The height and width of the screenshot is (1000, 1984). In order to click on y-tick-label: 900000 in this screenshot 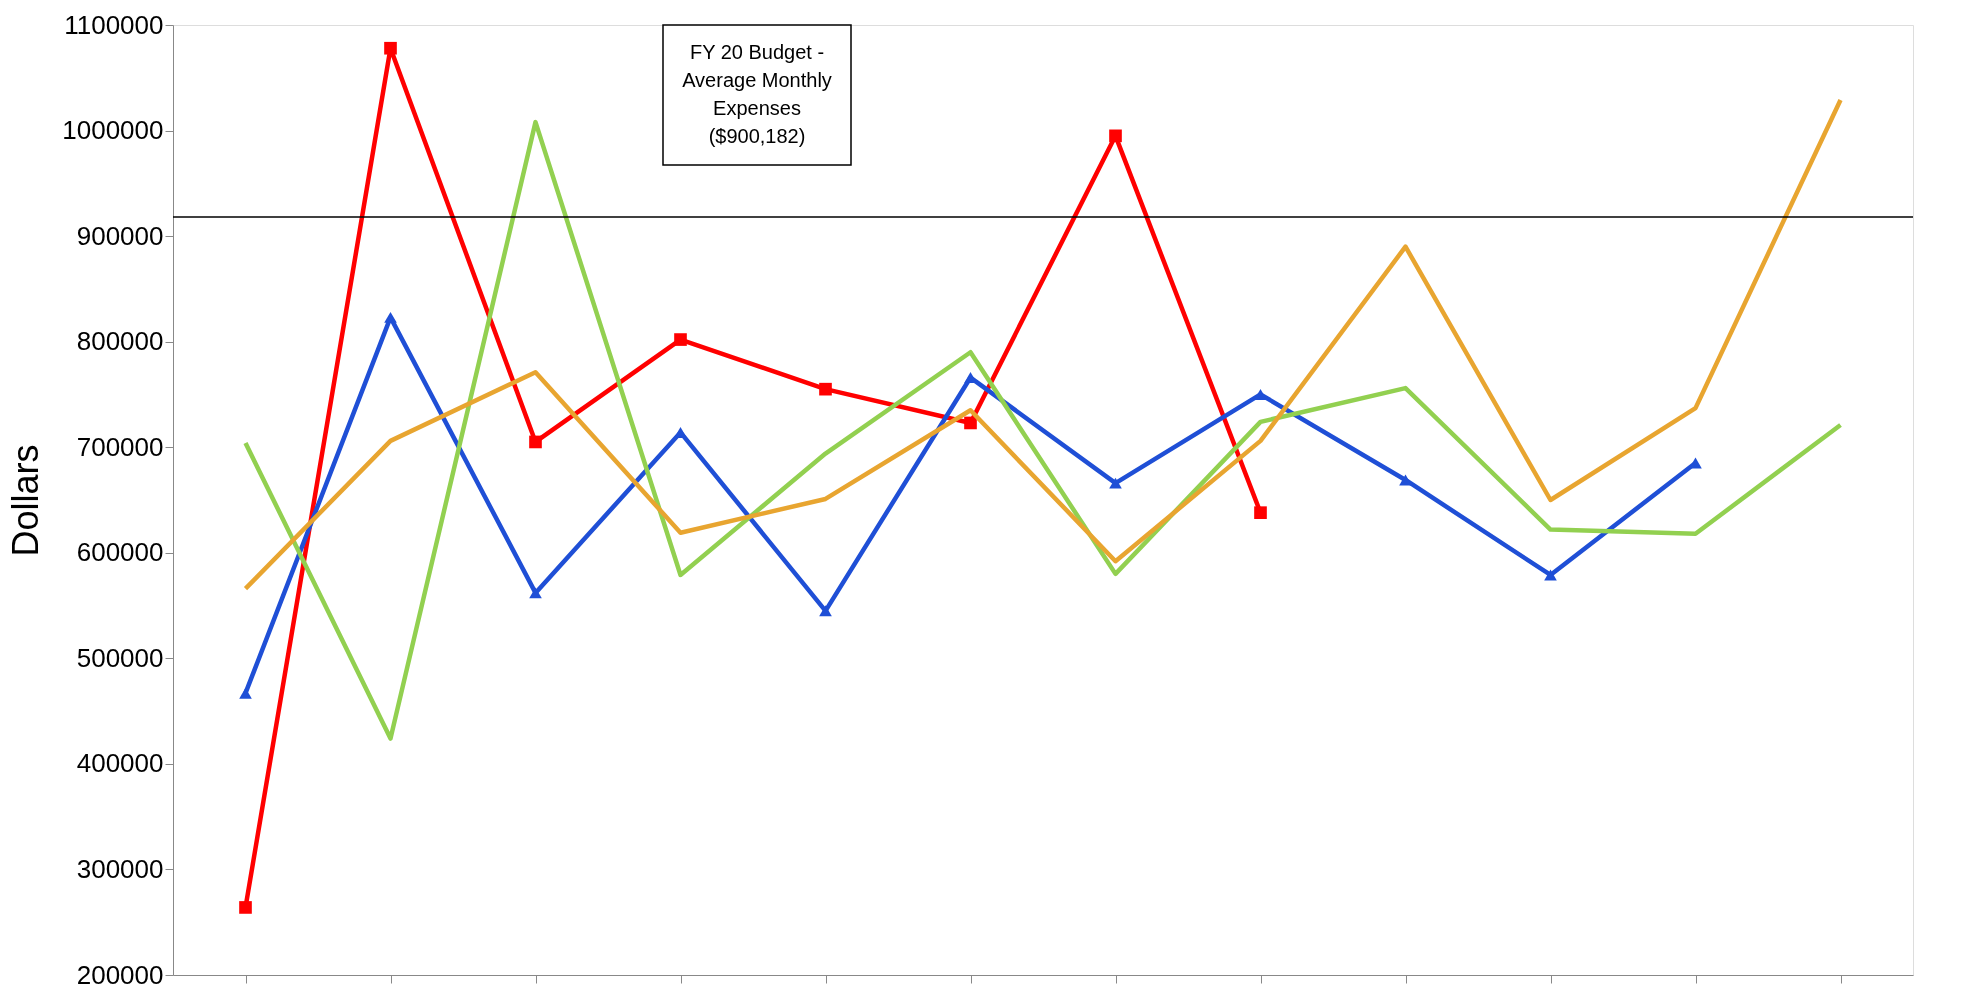, I will do `click(120, 235)`.